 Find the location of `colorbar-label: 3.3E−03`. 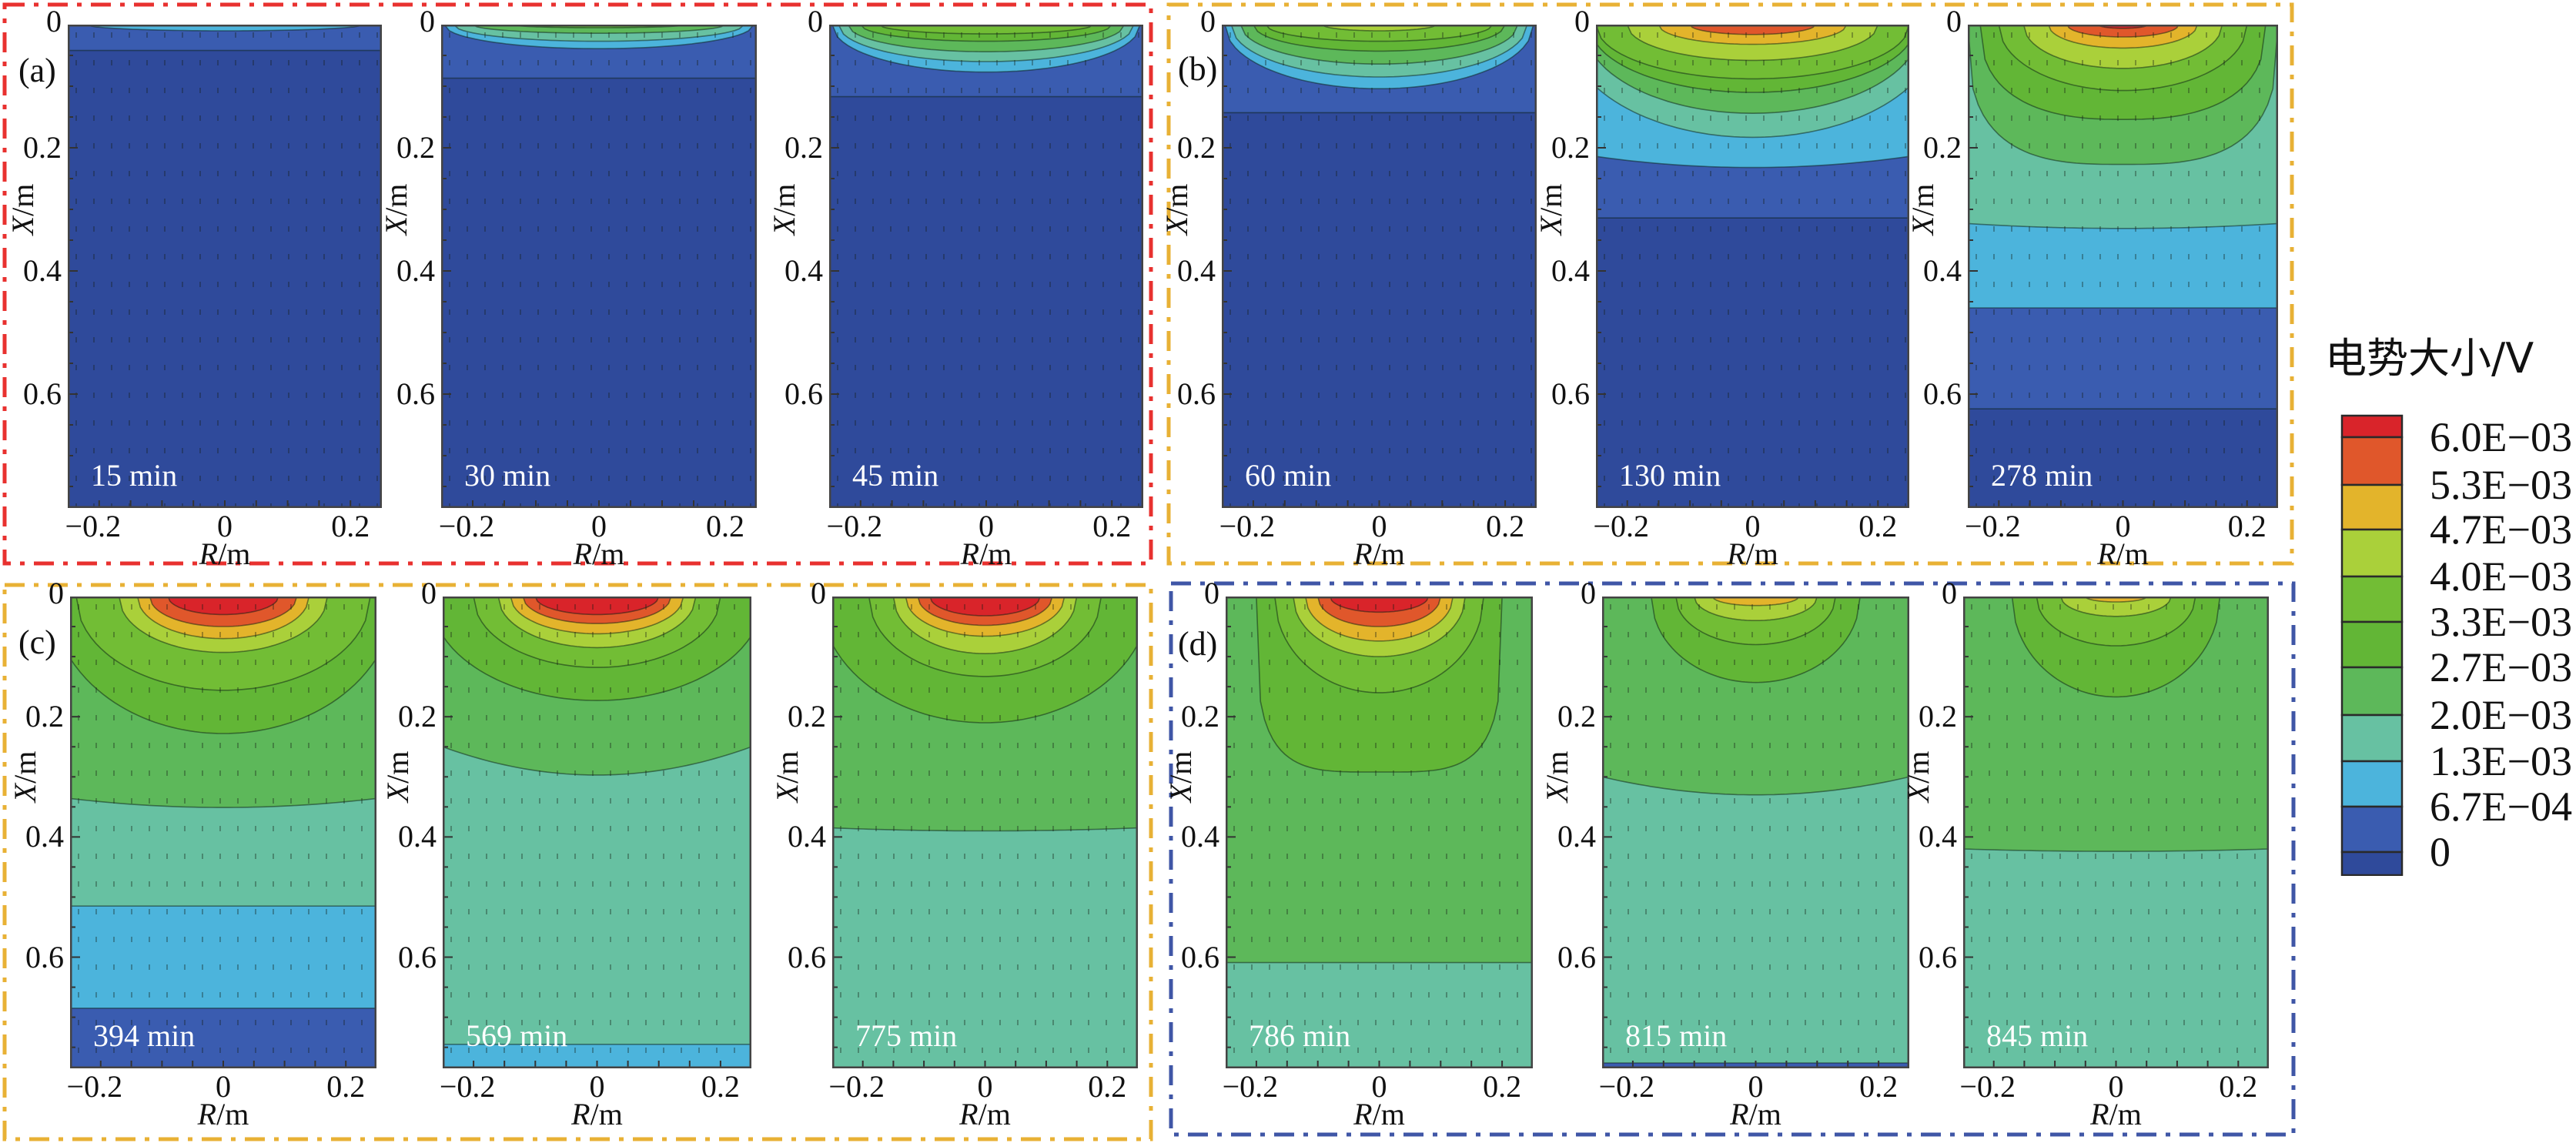

colorbar-label: 3.3E−03 is located at coordinates (2501, 622).